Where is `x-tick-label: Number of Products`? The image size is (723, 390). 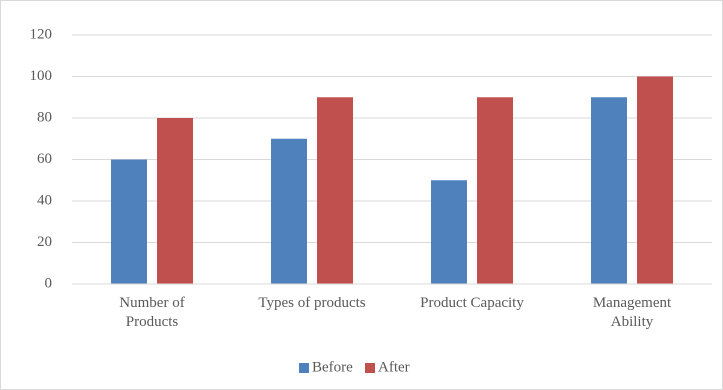 x-tick-label: Number of Products is located at coordinates (152, 312).